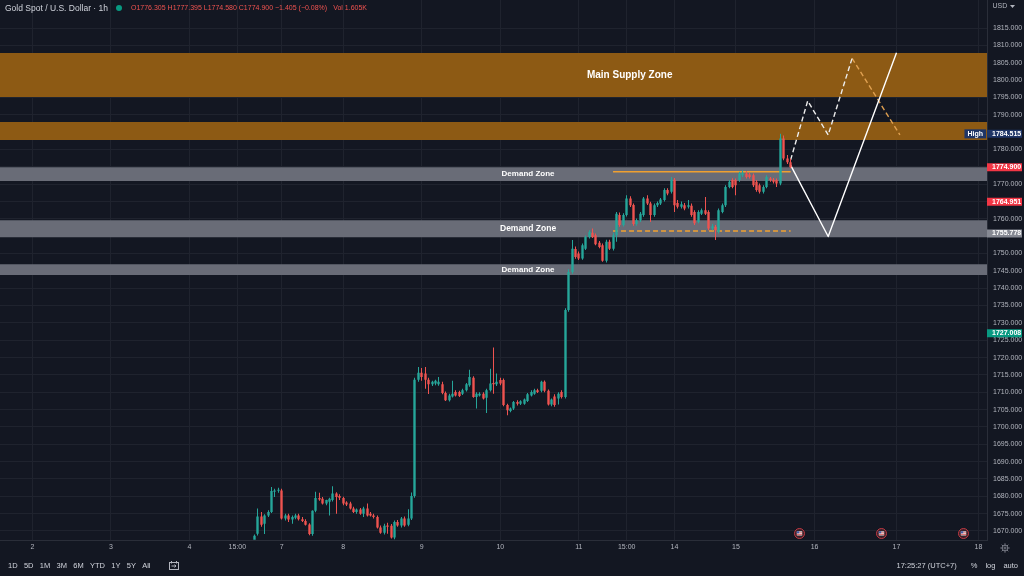 This screenshot has width=1024, height=576. Describe the element at coordinates (821, 109) in the screenshot. I see `line-series` at that location.